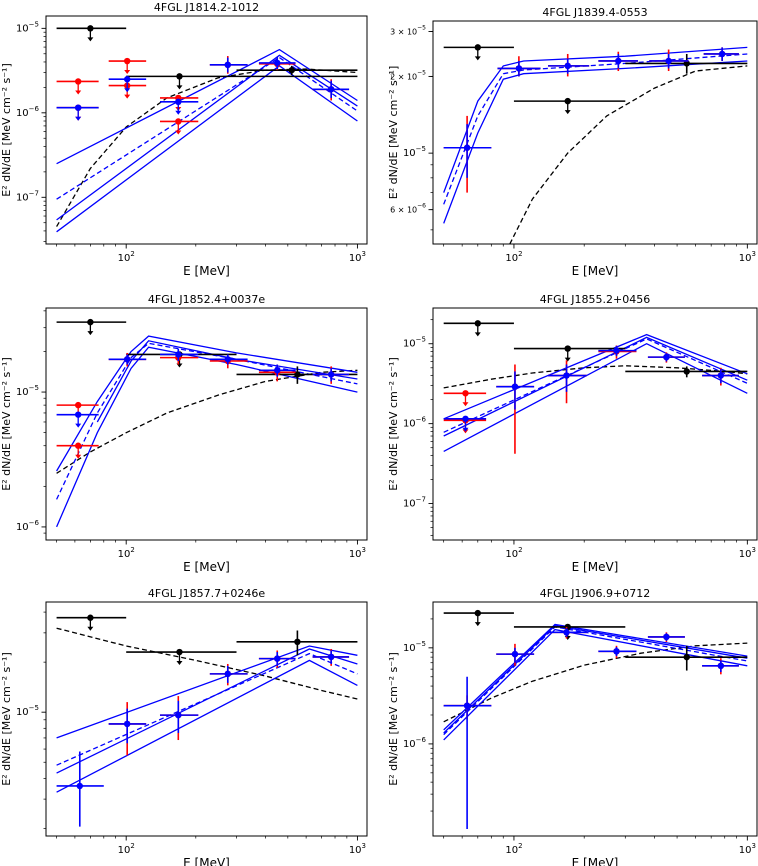  I want to click on chart-title: 4FGL J1852.4+0037e, so click(206, 299).